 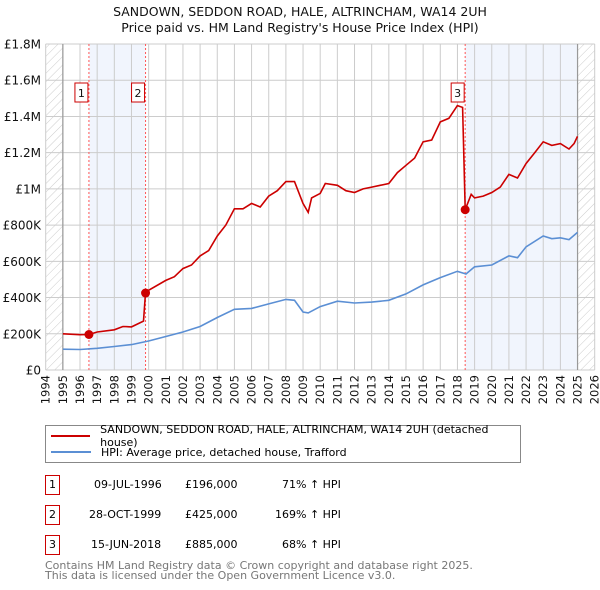 I want to click on x-tick-label: 2020, so click(x=492, y=389).